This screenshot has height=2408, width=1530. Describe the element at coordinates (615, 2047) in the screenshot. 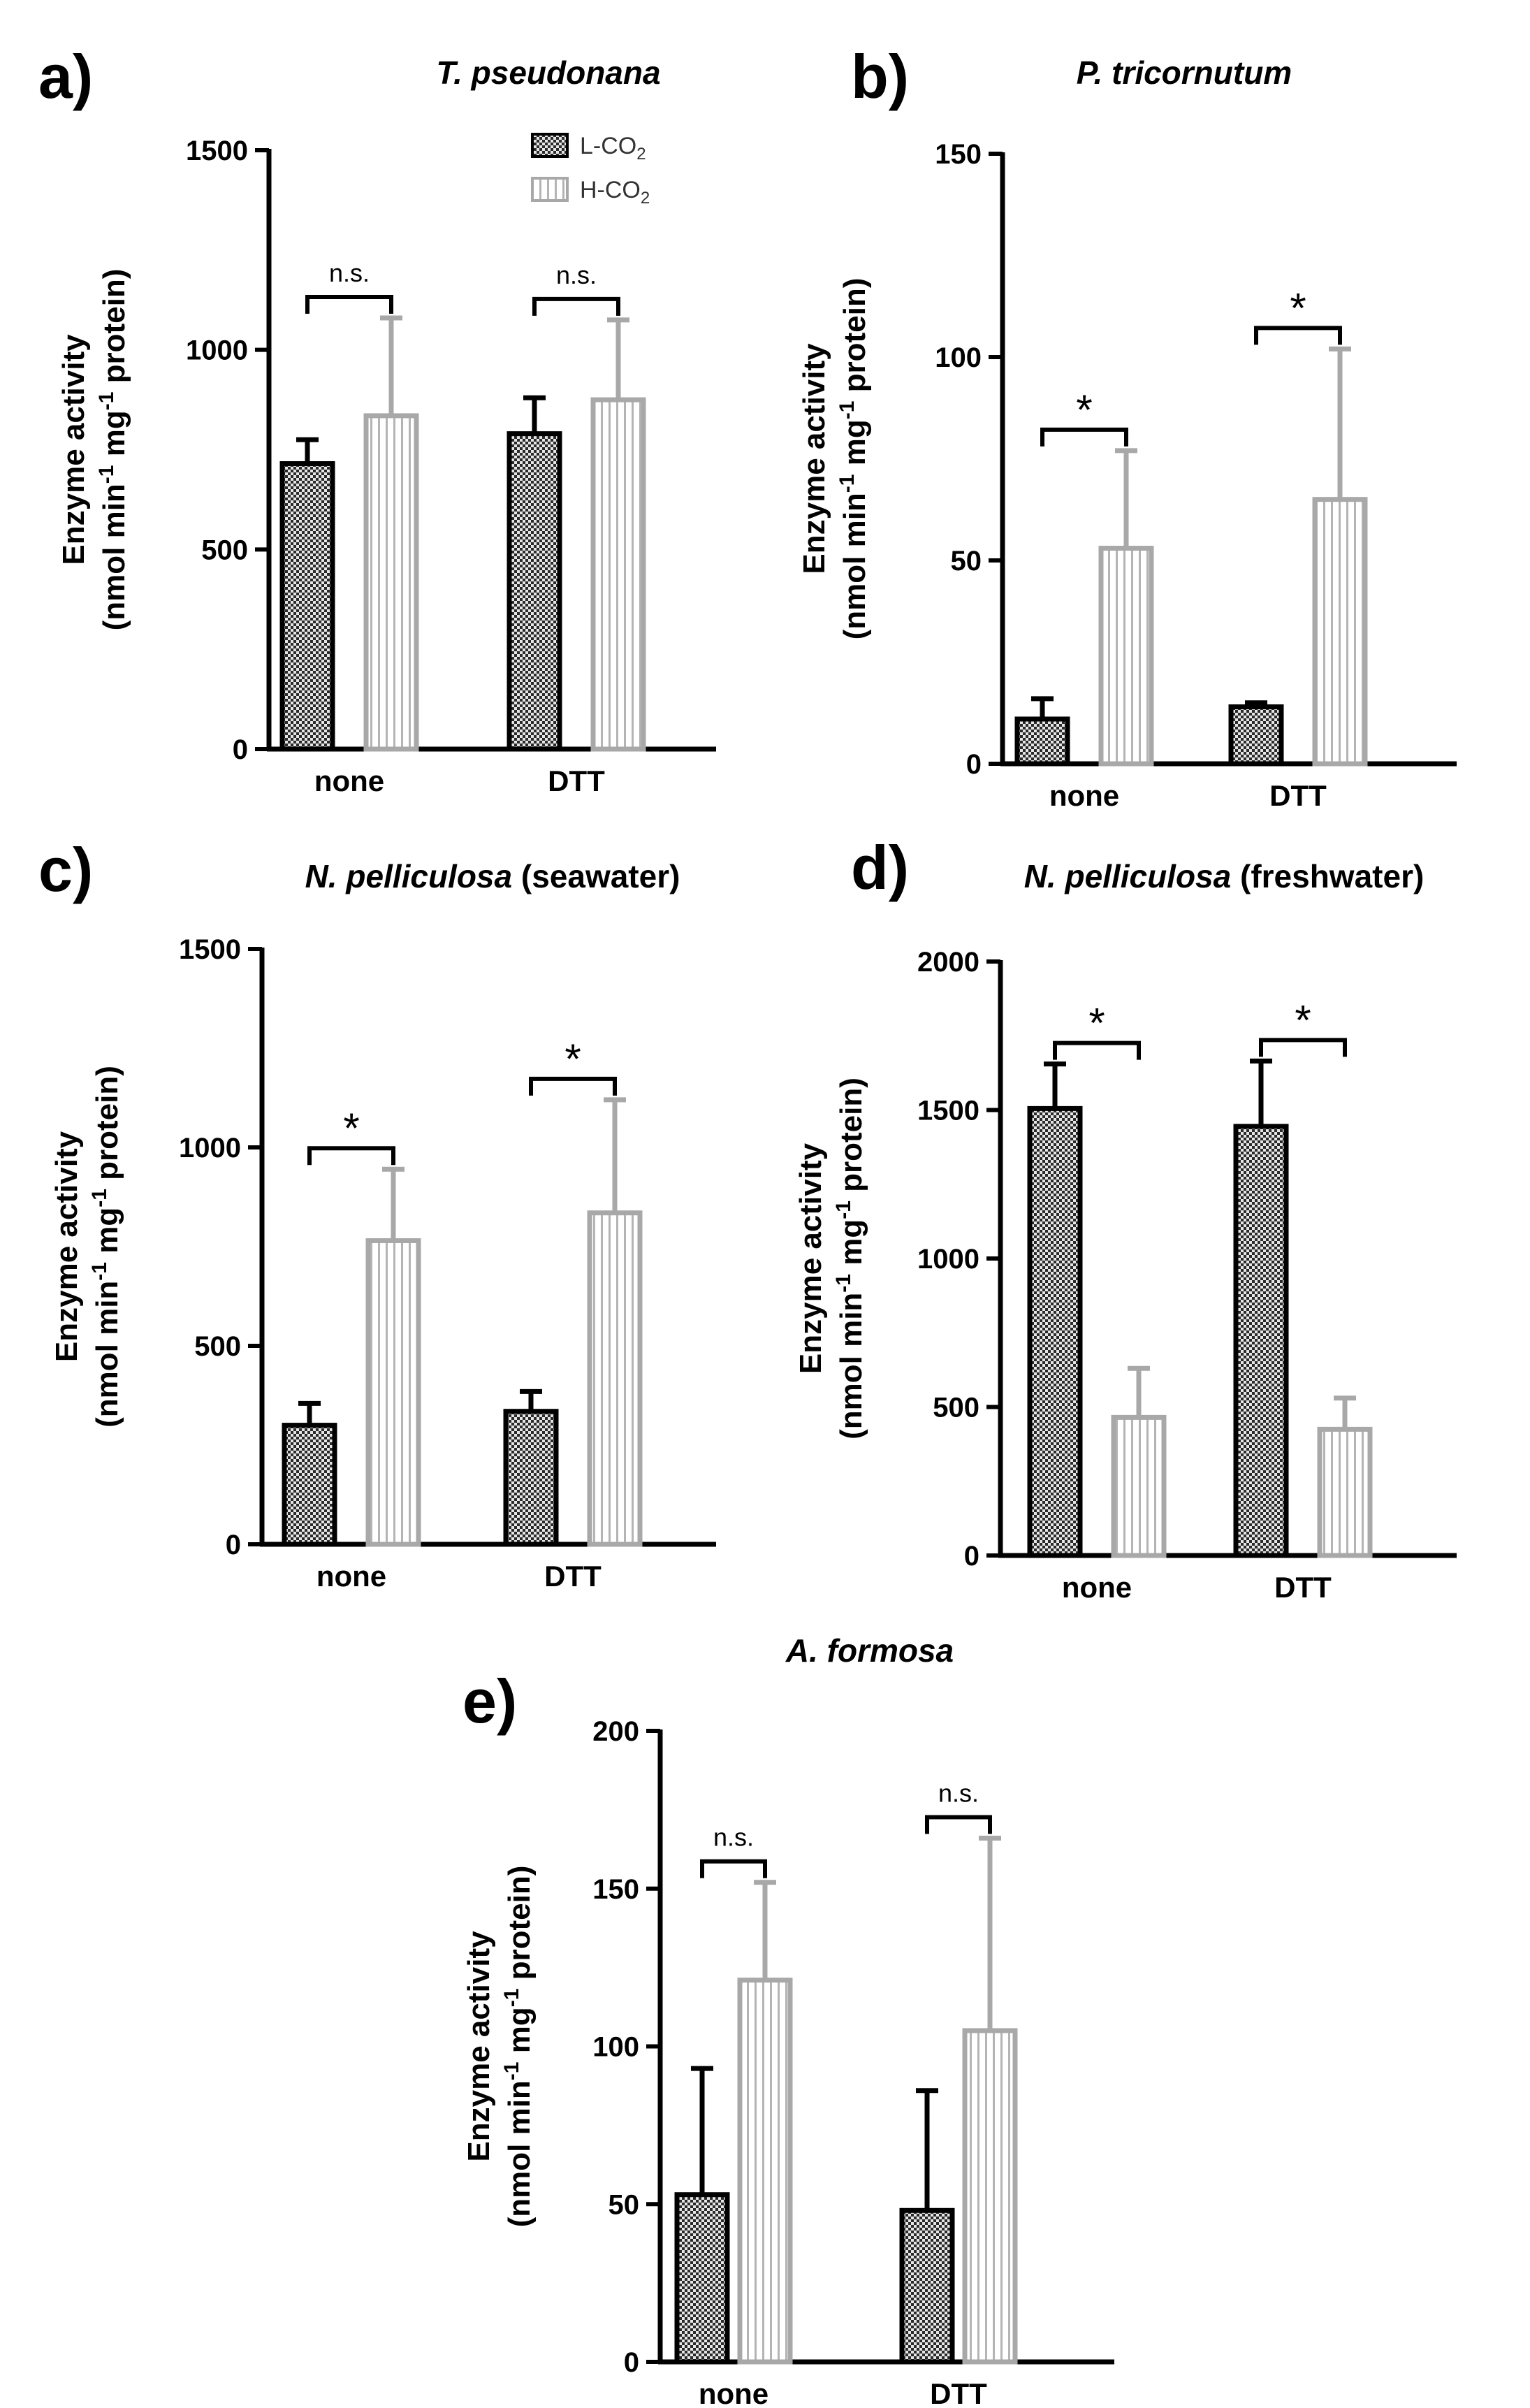

I see `y-tick-label: 100` at that location.